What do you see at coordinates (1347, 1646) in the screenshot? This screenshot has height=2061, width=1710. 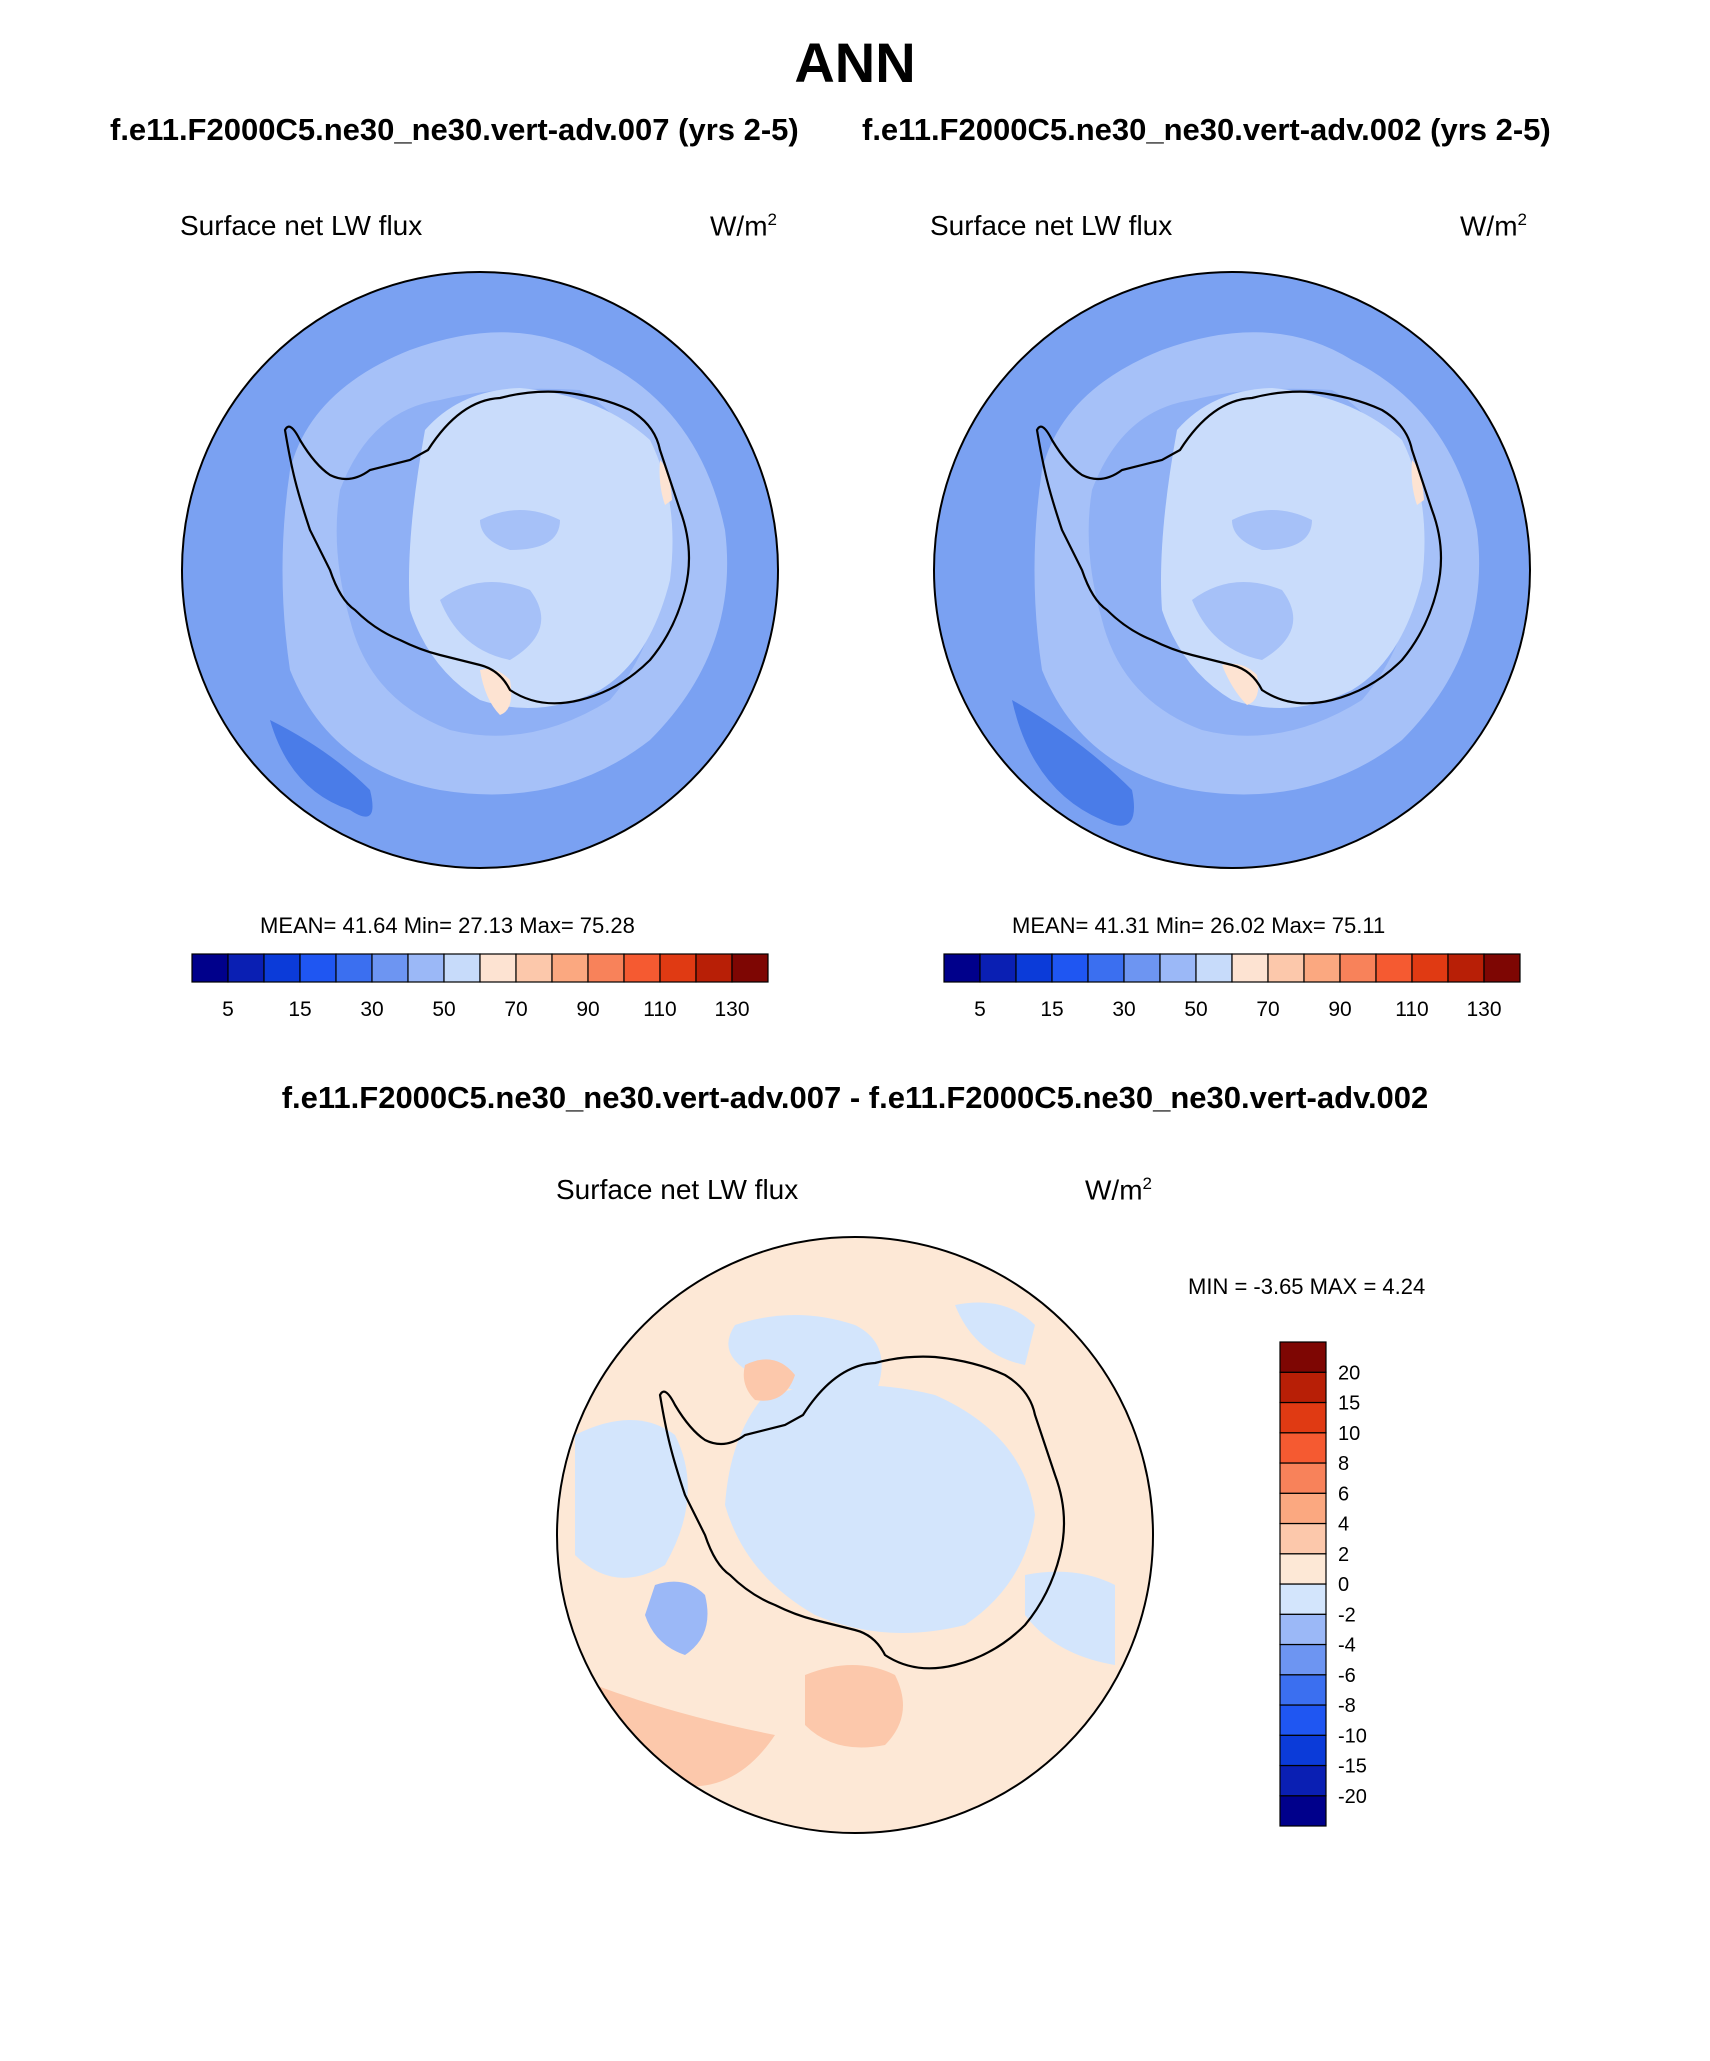 I see `colorbar-tick-label: -4` at bounding box center [1347, 1646].